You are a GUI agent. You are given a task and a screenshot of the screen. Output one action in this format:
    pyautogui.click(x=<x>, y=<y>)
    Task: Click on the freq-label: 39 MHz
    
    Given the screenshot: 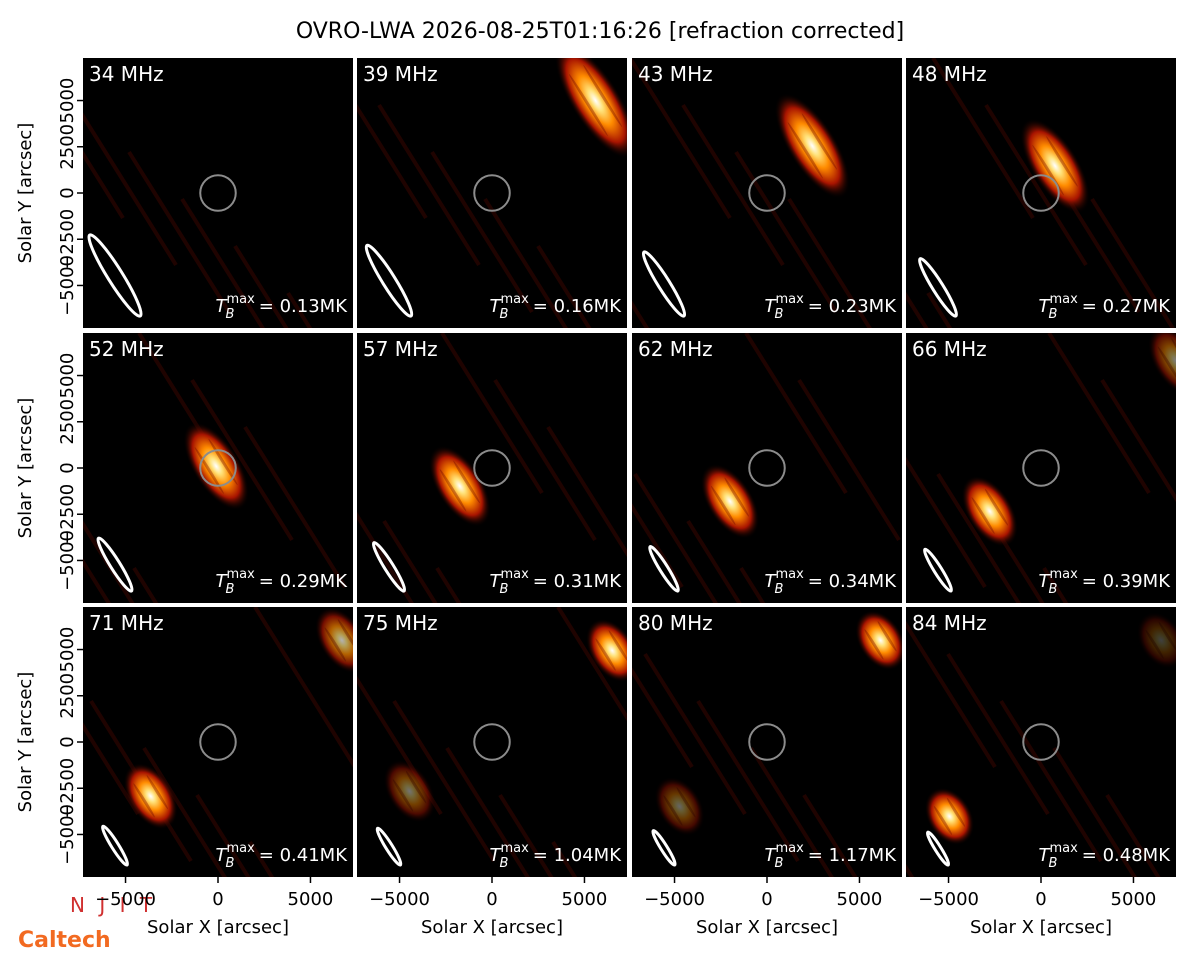 What is the action you would take?
    pyautogui.click(x=400, y=74)
    